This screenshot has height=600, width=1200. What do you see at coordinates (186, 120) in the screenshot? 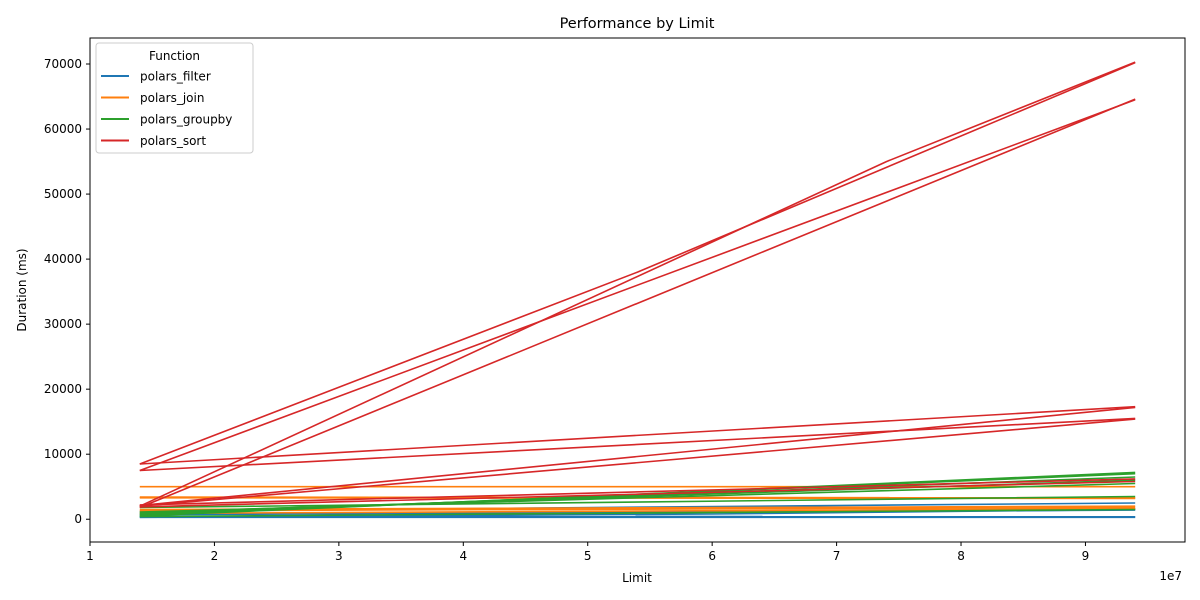
I see `legend-label-polars_groupby: polars_groupby` at bounding box center [186, 120].